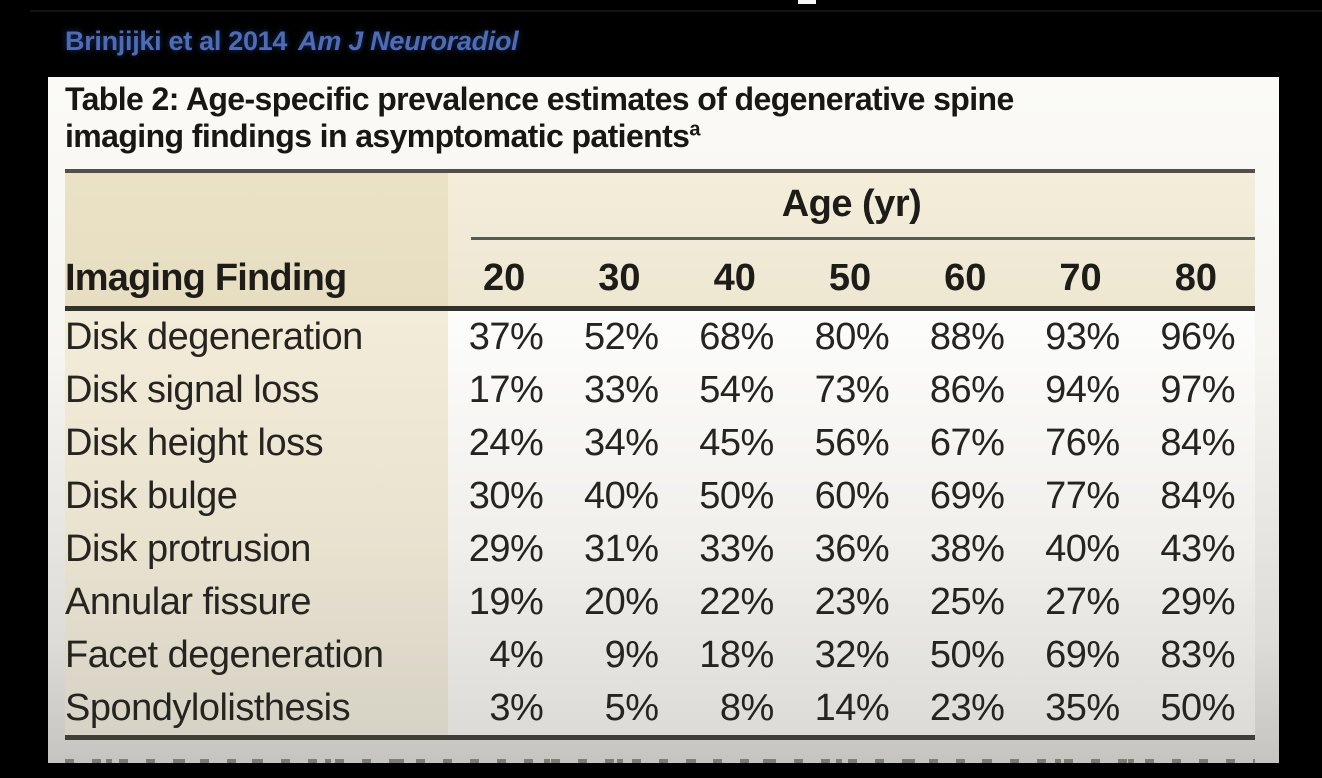  I want to click on cell-value: 25%, so click(967, 602).